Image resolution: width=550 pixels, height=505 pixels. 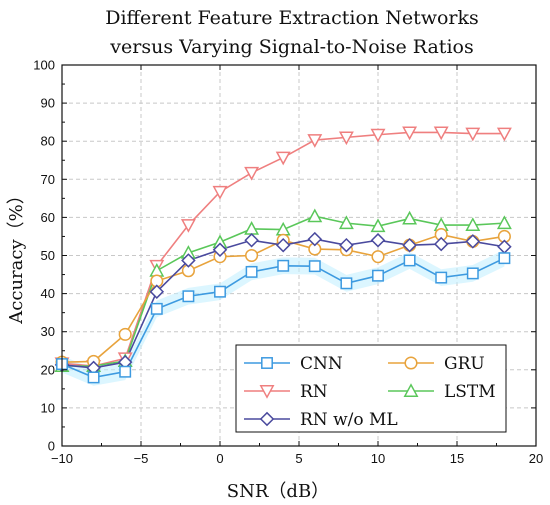 What do you see at coordinates (44, 65) in the screenshot?
I see `y-tick-label: 100` at bounding box center [44, 65].